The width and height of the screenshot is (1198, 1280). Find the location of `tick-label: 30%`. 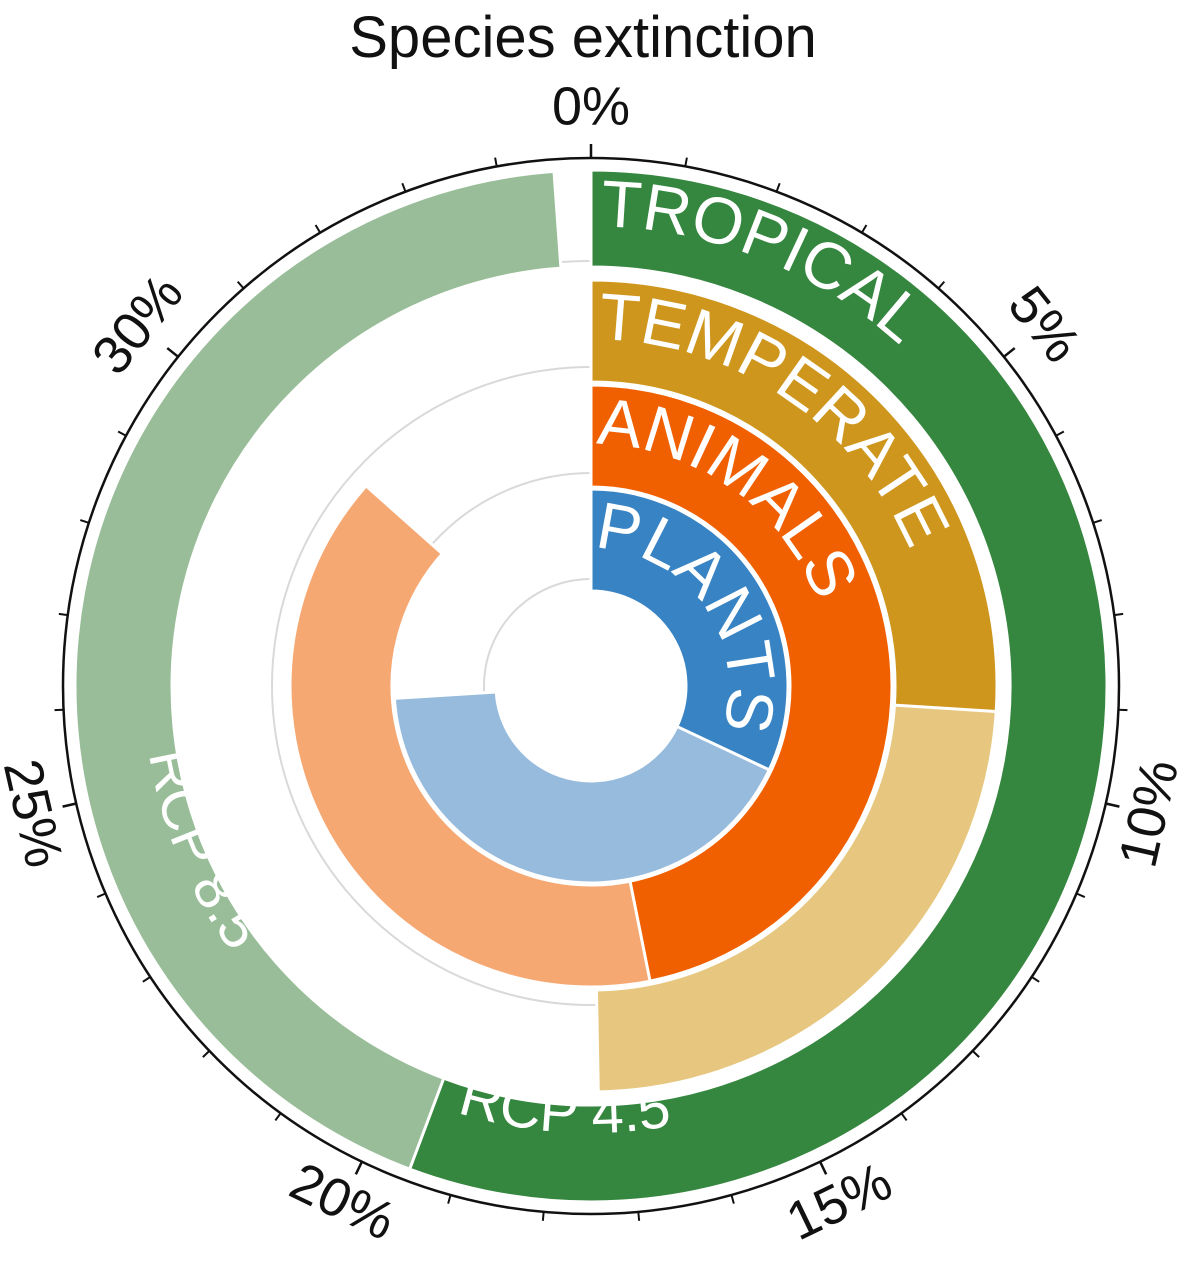

tick-label: 30% is located at coordinates (138, 325).